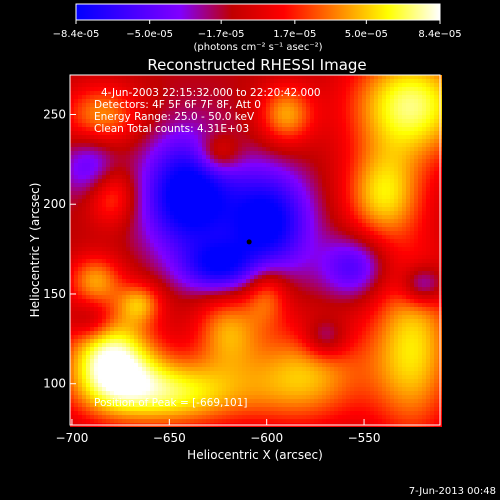 The height and width of the screenshot is (500, 500). What do you see at coordinates (149, 34) in the screenshot?
I see `colorbar-tick-label: −5.0e-05` at bounding box center [149, 34].